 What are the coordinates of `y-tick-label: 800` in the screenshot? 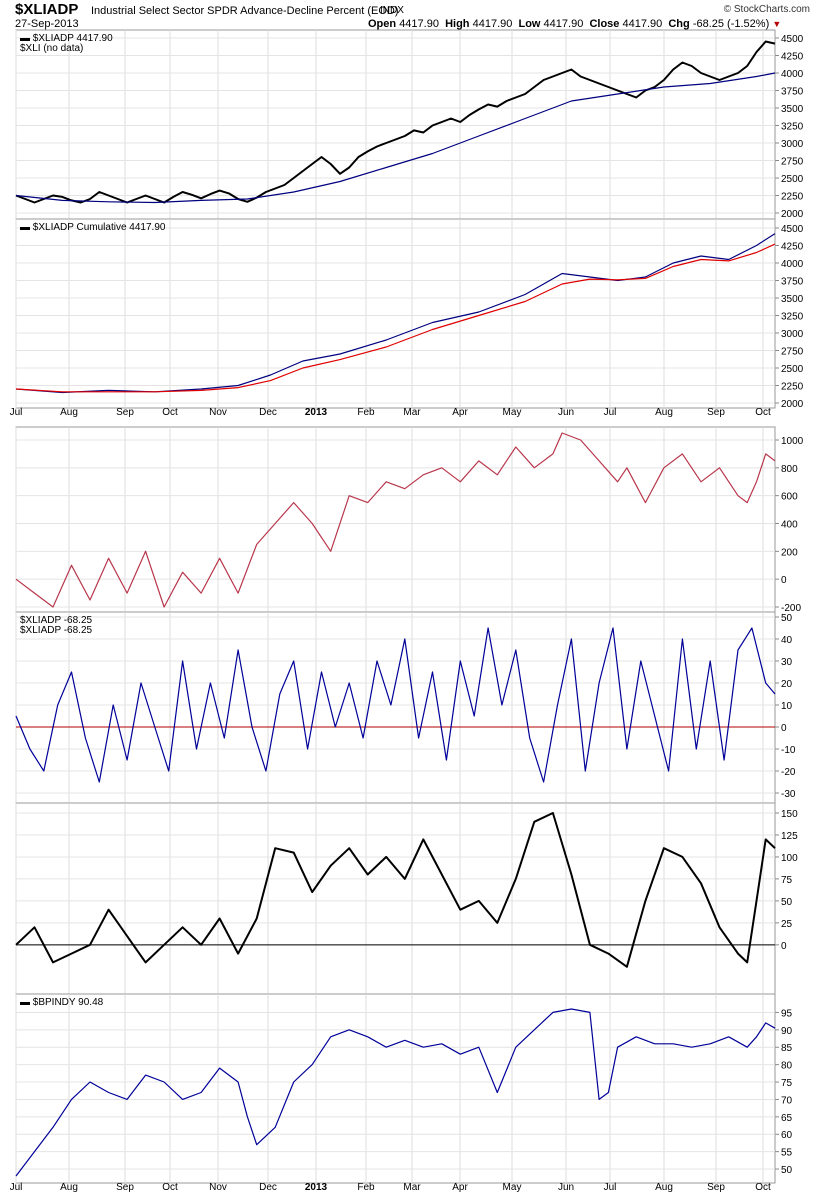 It's located at (789, 469).